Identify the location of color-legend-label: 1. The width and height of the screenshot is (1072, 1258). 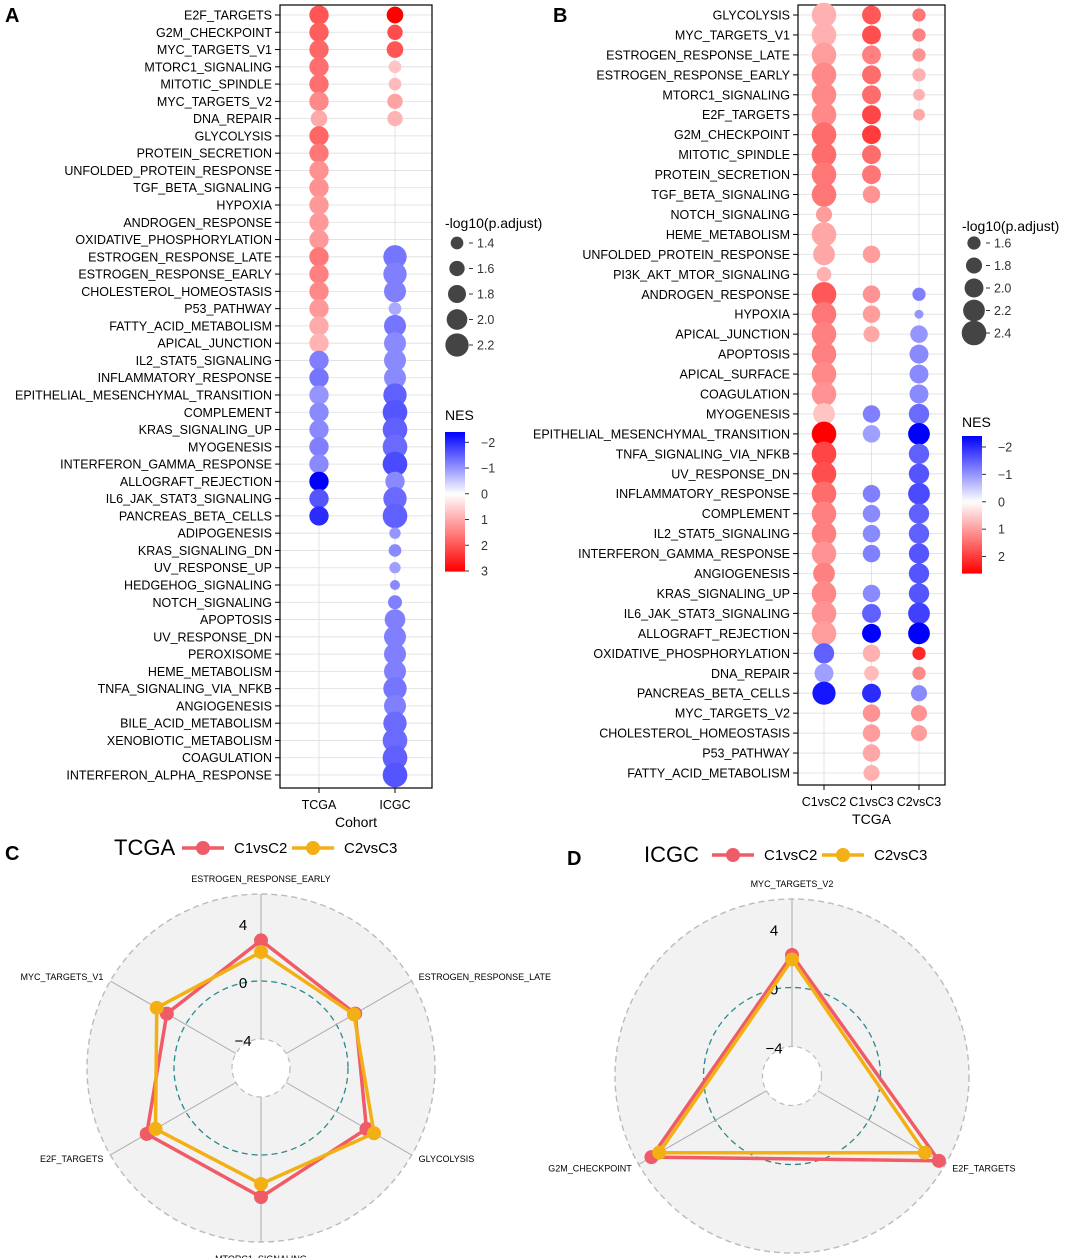
(484, 520).